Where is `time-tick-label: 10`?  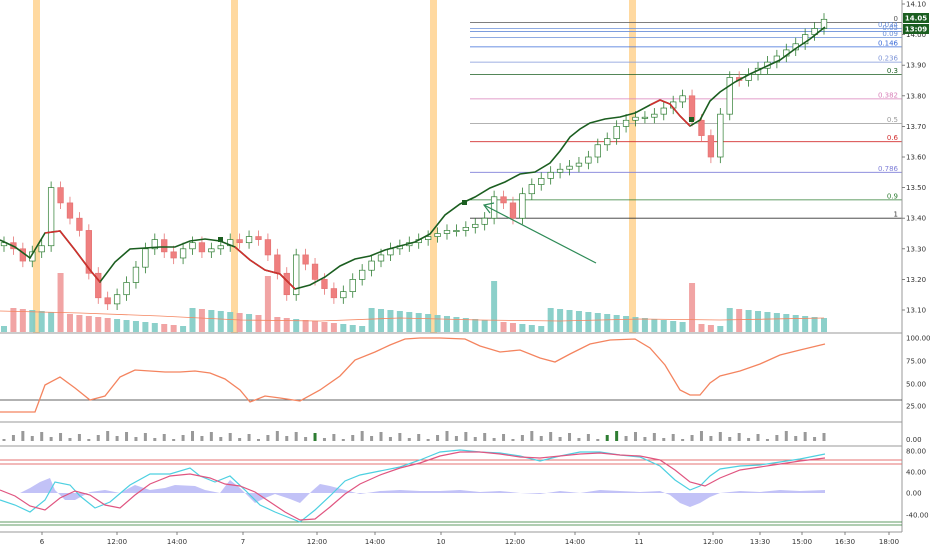 time-tick-label: 10 is located at coordinates (441, 542).